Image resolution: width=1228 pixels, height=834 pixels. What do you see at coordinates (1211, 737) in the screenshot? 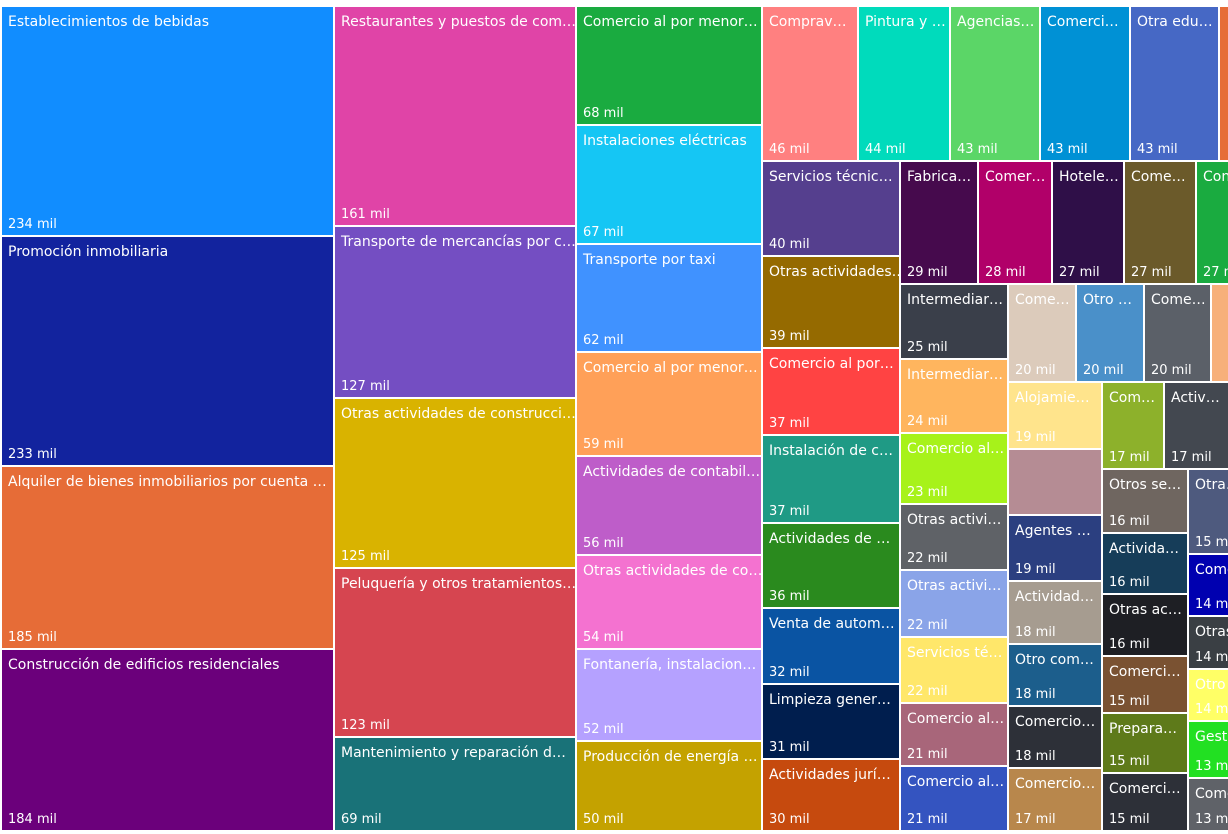
I see `tile-label: Gesti` at bounding box center [1211, 737].